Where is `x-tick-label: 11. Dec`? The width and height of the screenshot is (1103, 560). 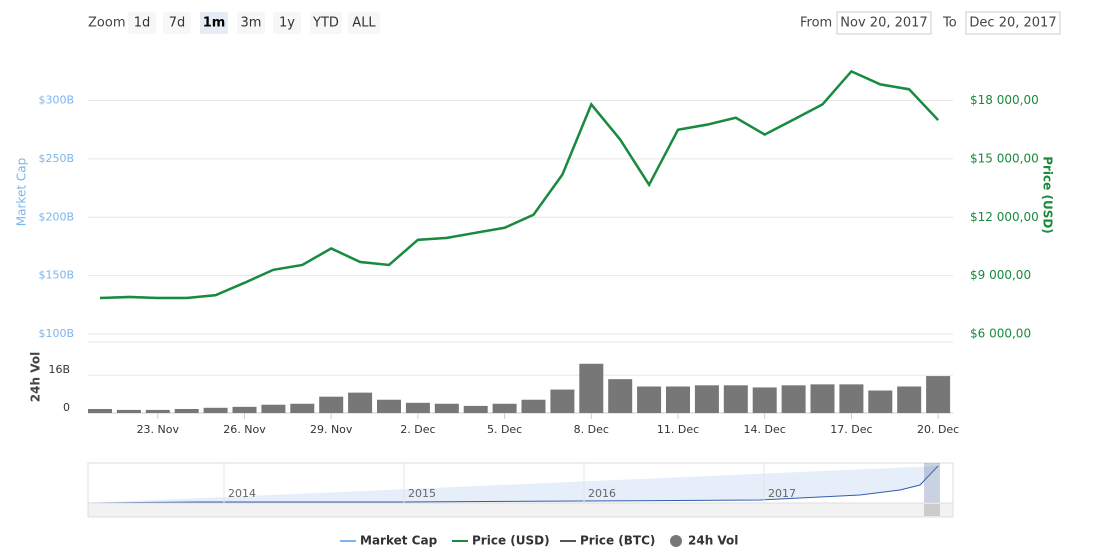
x-tick-label: 11. Dec is located at coordinates (678, 429).